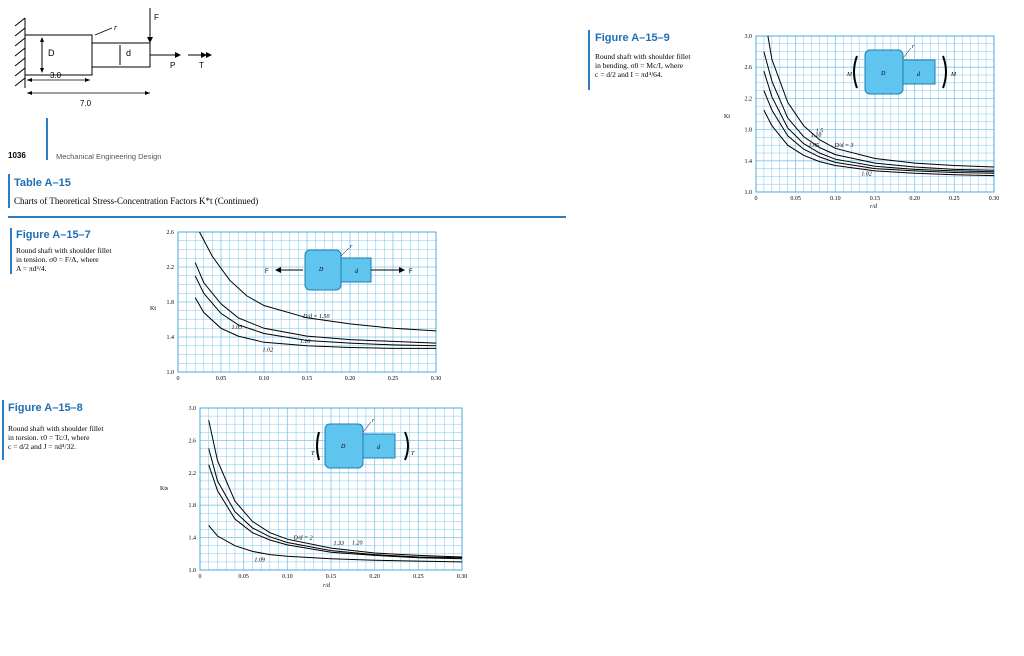 The image size is (1024, 656). I want to click on fig9-caption-line2: in bending. σ0 = Mc/I, where, so click(639, 65).